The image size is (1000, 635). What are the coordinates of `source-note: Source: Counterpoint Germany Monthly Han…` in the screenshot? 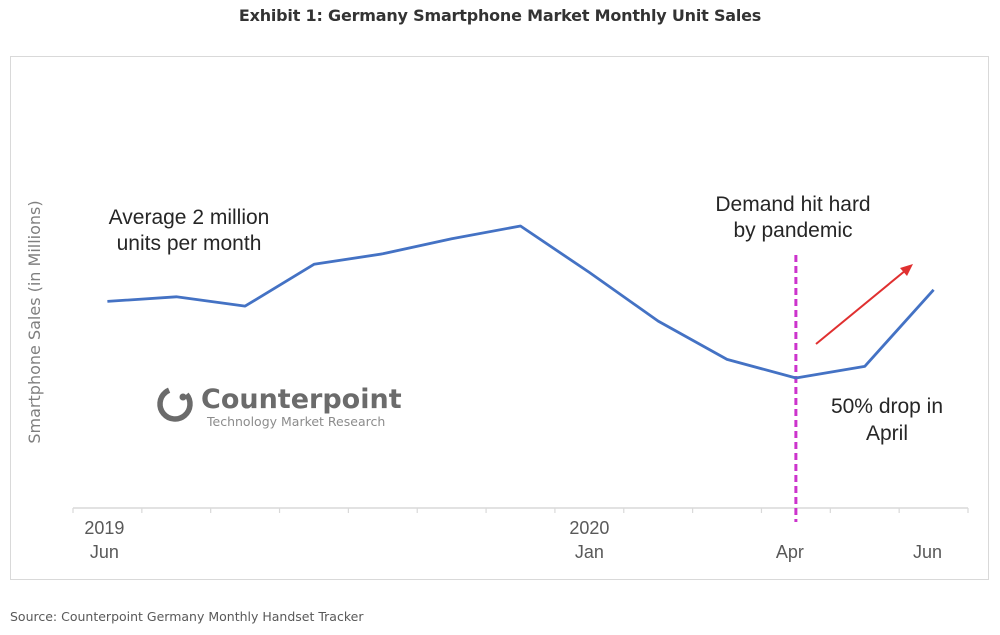 It's located at (187, 616).